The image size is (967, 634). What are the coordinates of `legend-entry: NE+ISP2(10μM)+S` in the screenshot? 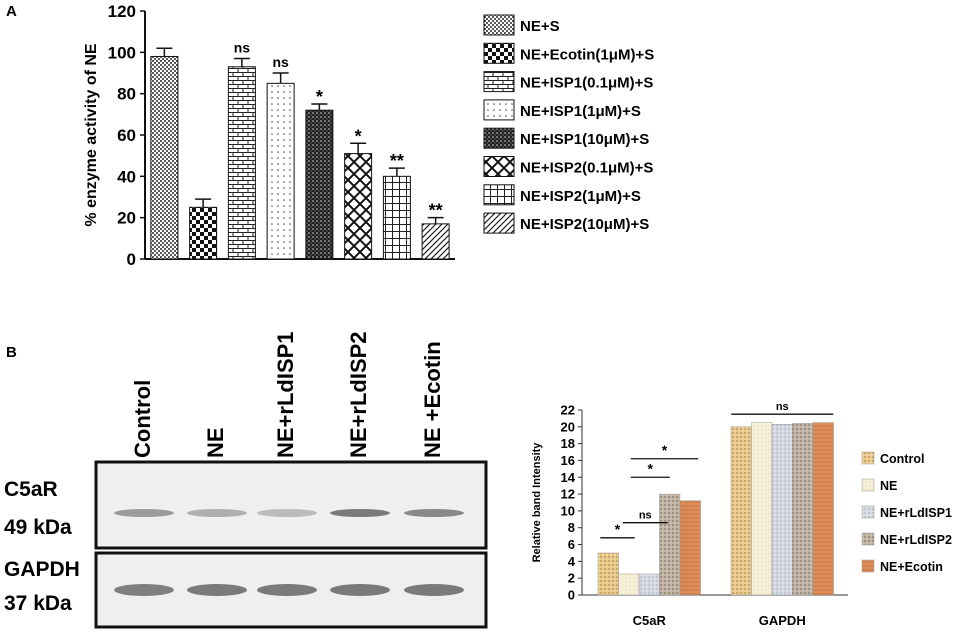 It's located at (584, 224).